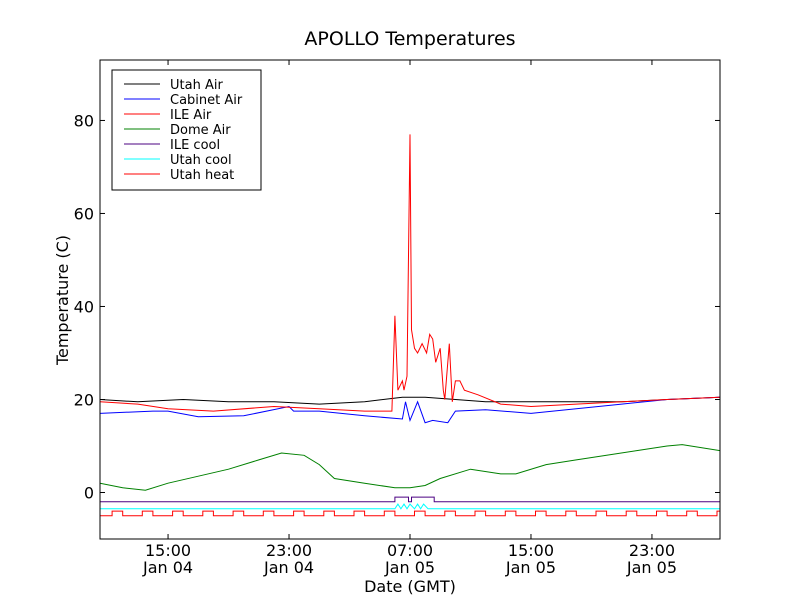 This screenshot has width=800, height=600. What do you see at coordinates (410, 513) in the screenshot?
I see `series-line-utah-heat` at bounding box center [410, 513].